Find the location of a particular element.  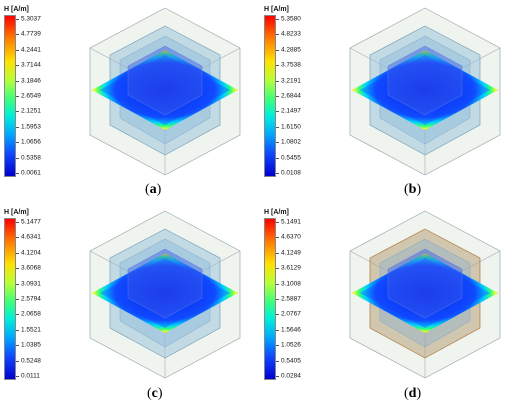

tick-label: 2.1497 is located at coordinates (291, 111).